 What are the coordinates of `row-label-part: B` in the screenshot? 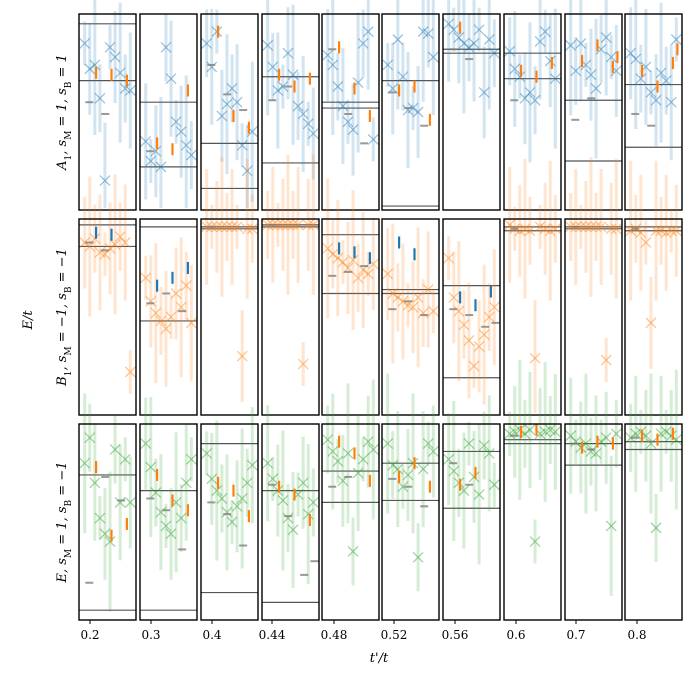 It's located at (69, 84).